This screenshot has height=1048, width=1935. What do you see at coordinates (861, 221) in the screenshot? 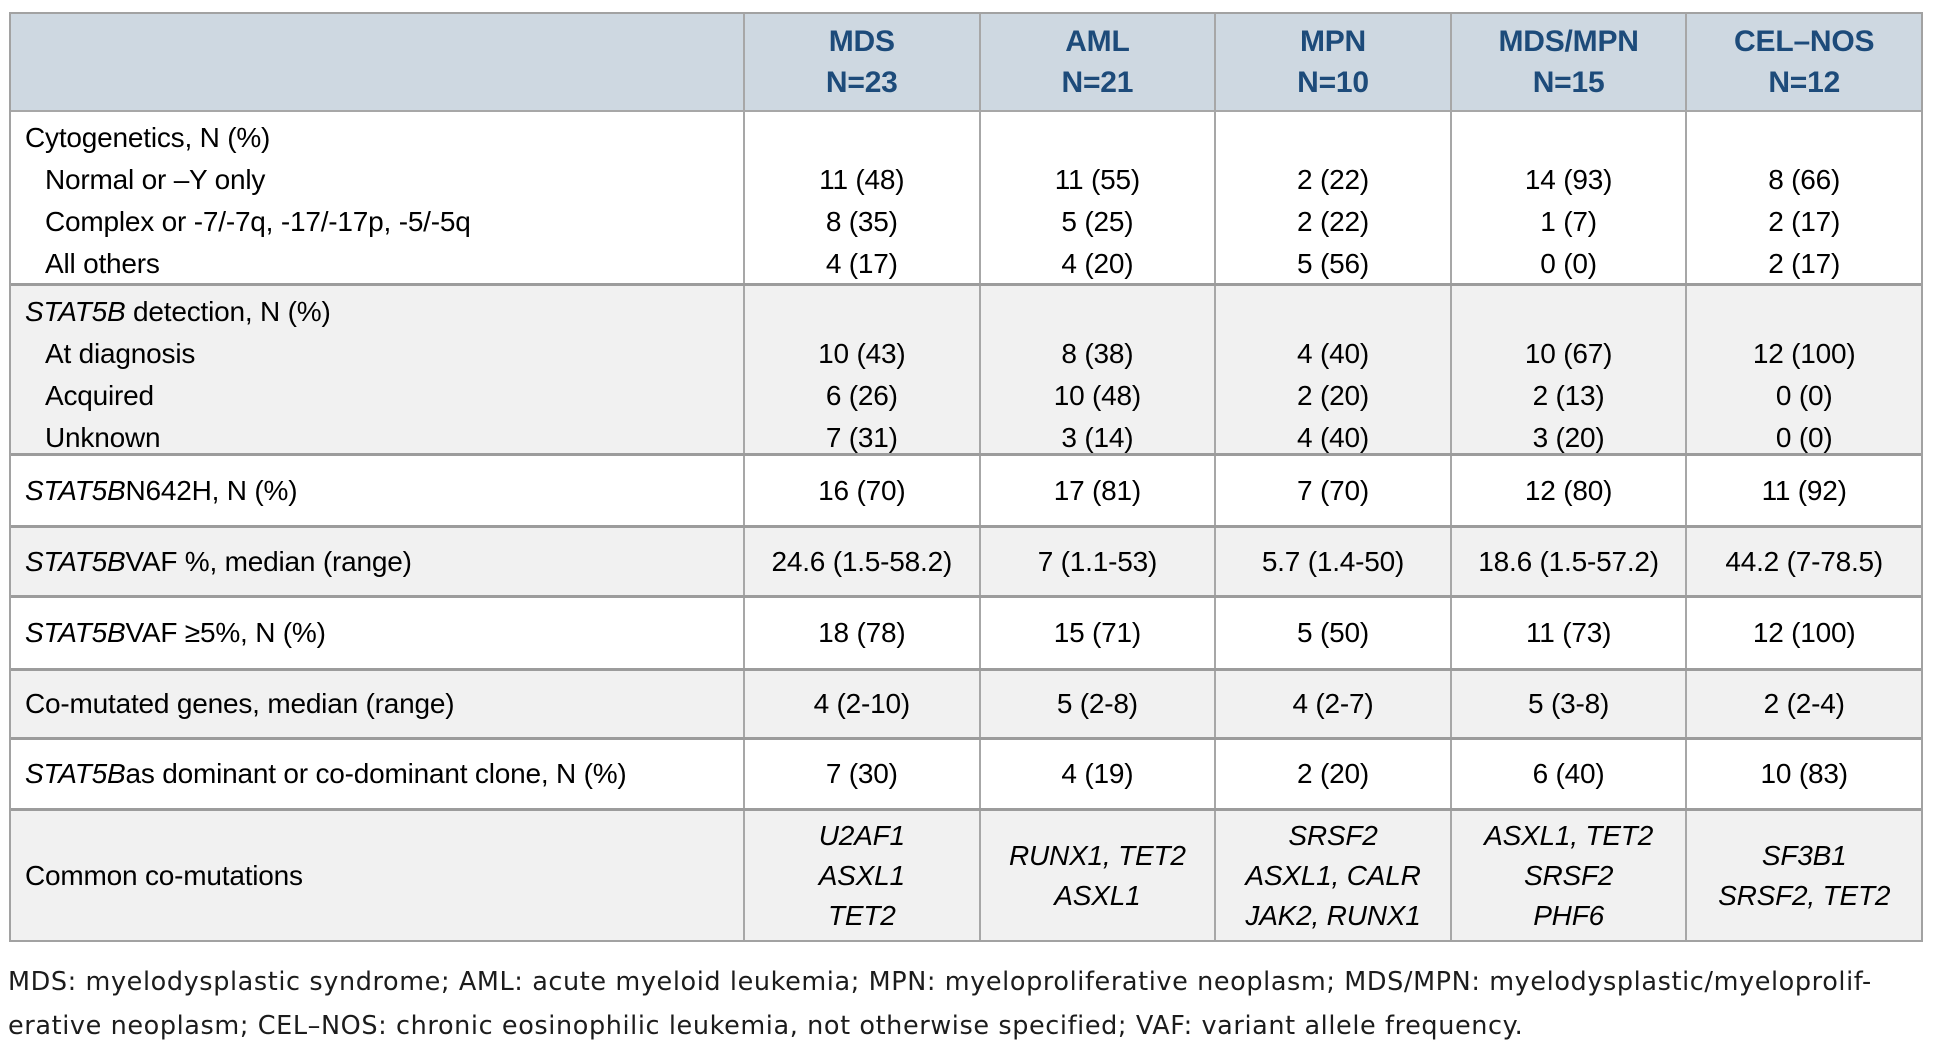
I see `value: 8 (35)` at bounding box center [861, 221].